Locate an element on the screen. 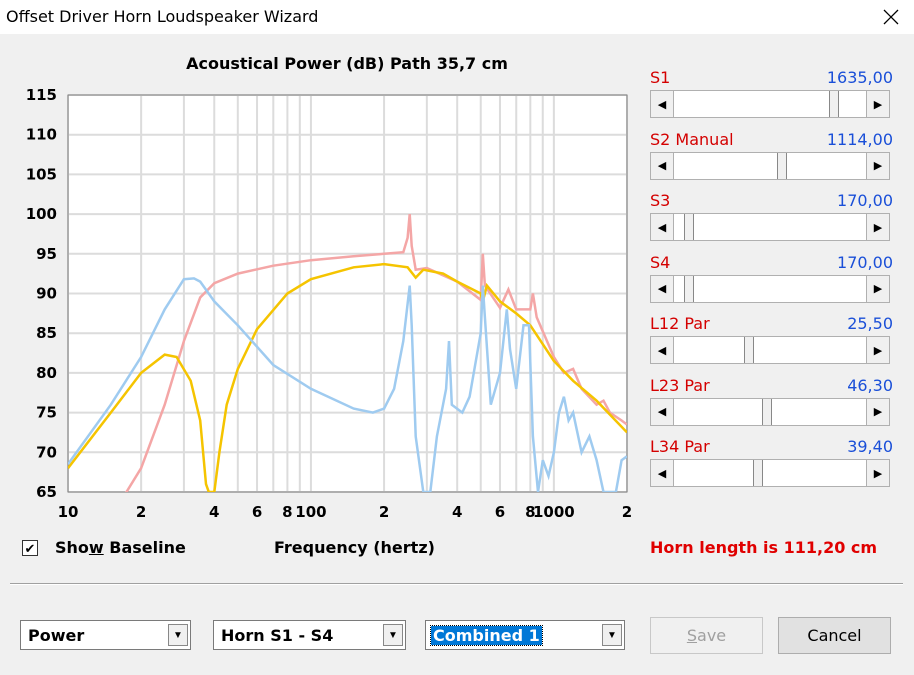 The image size is (914, 675). baseline-checkbox: ✔ is located at coordinates (30, 548).